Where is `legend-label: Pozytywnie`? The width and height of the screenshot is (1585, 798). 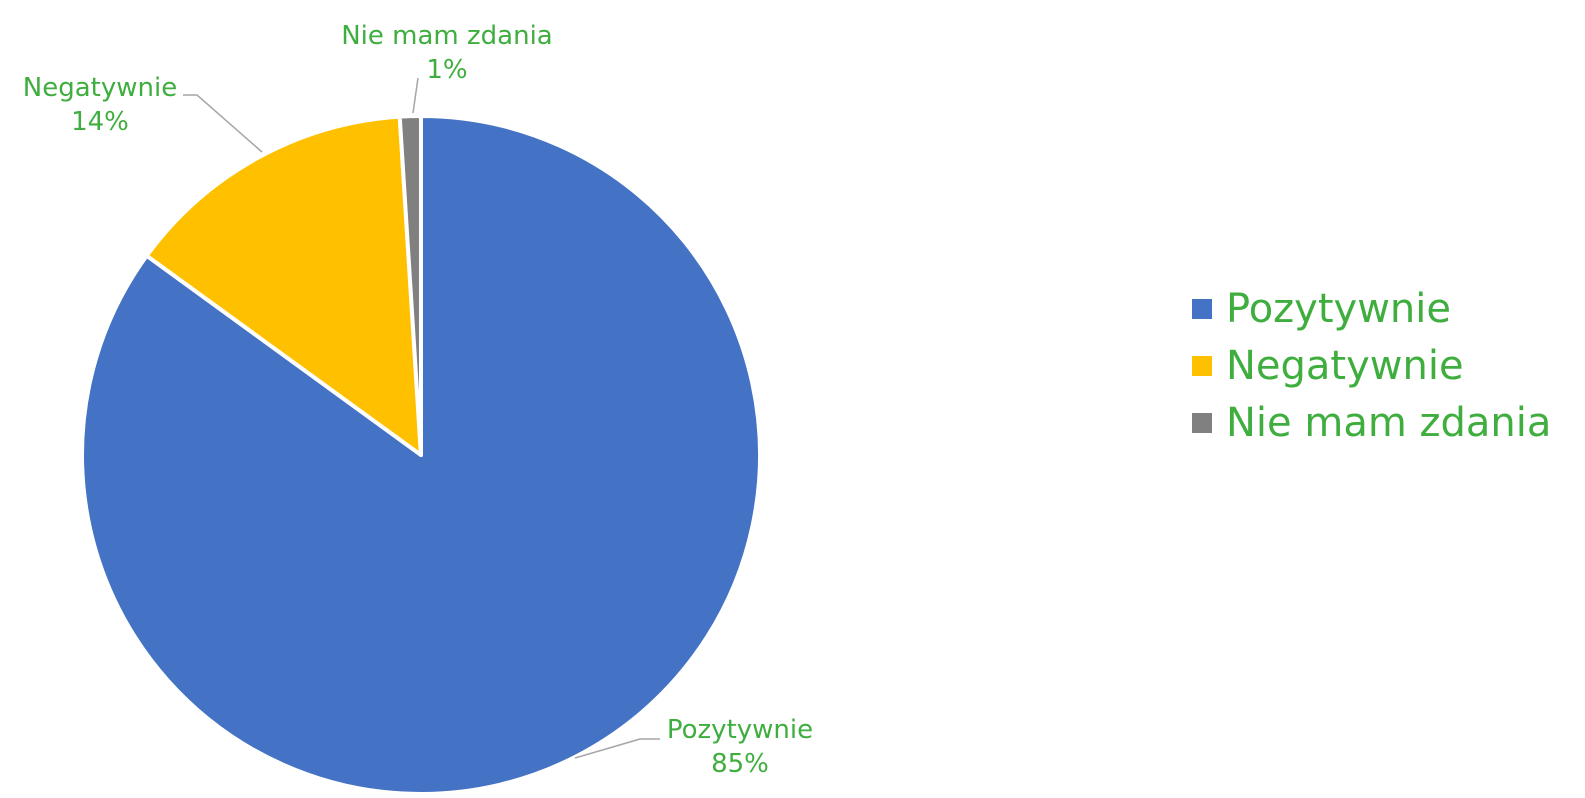 legend-label: Pozytywnie is located at coordinates (1338, 308).